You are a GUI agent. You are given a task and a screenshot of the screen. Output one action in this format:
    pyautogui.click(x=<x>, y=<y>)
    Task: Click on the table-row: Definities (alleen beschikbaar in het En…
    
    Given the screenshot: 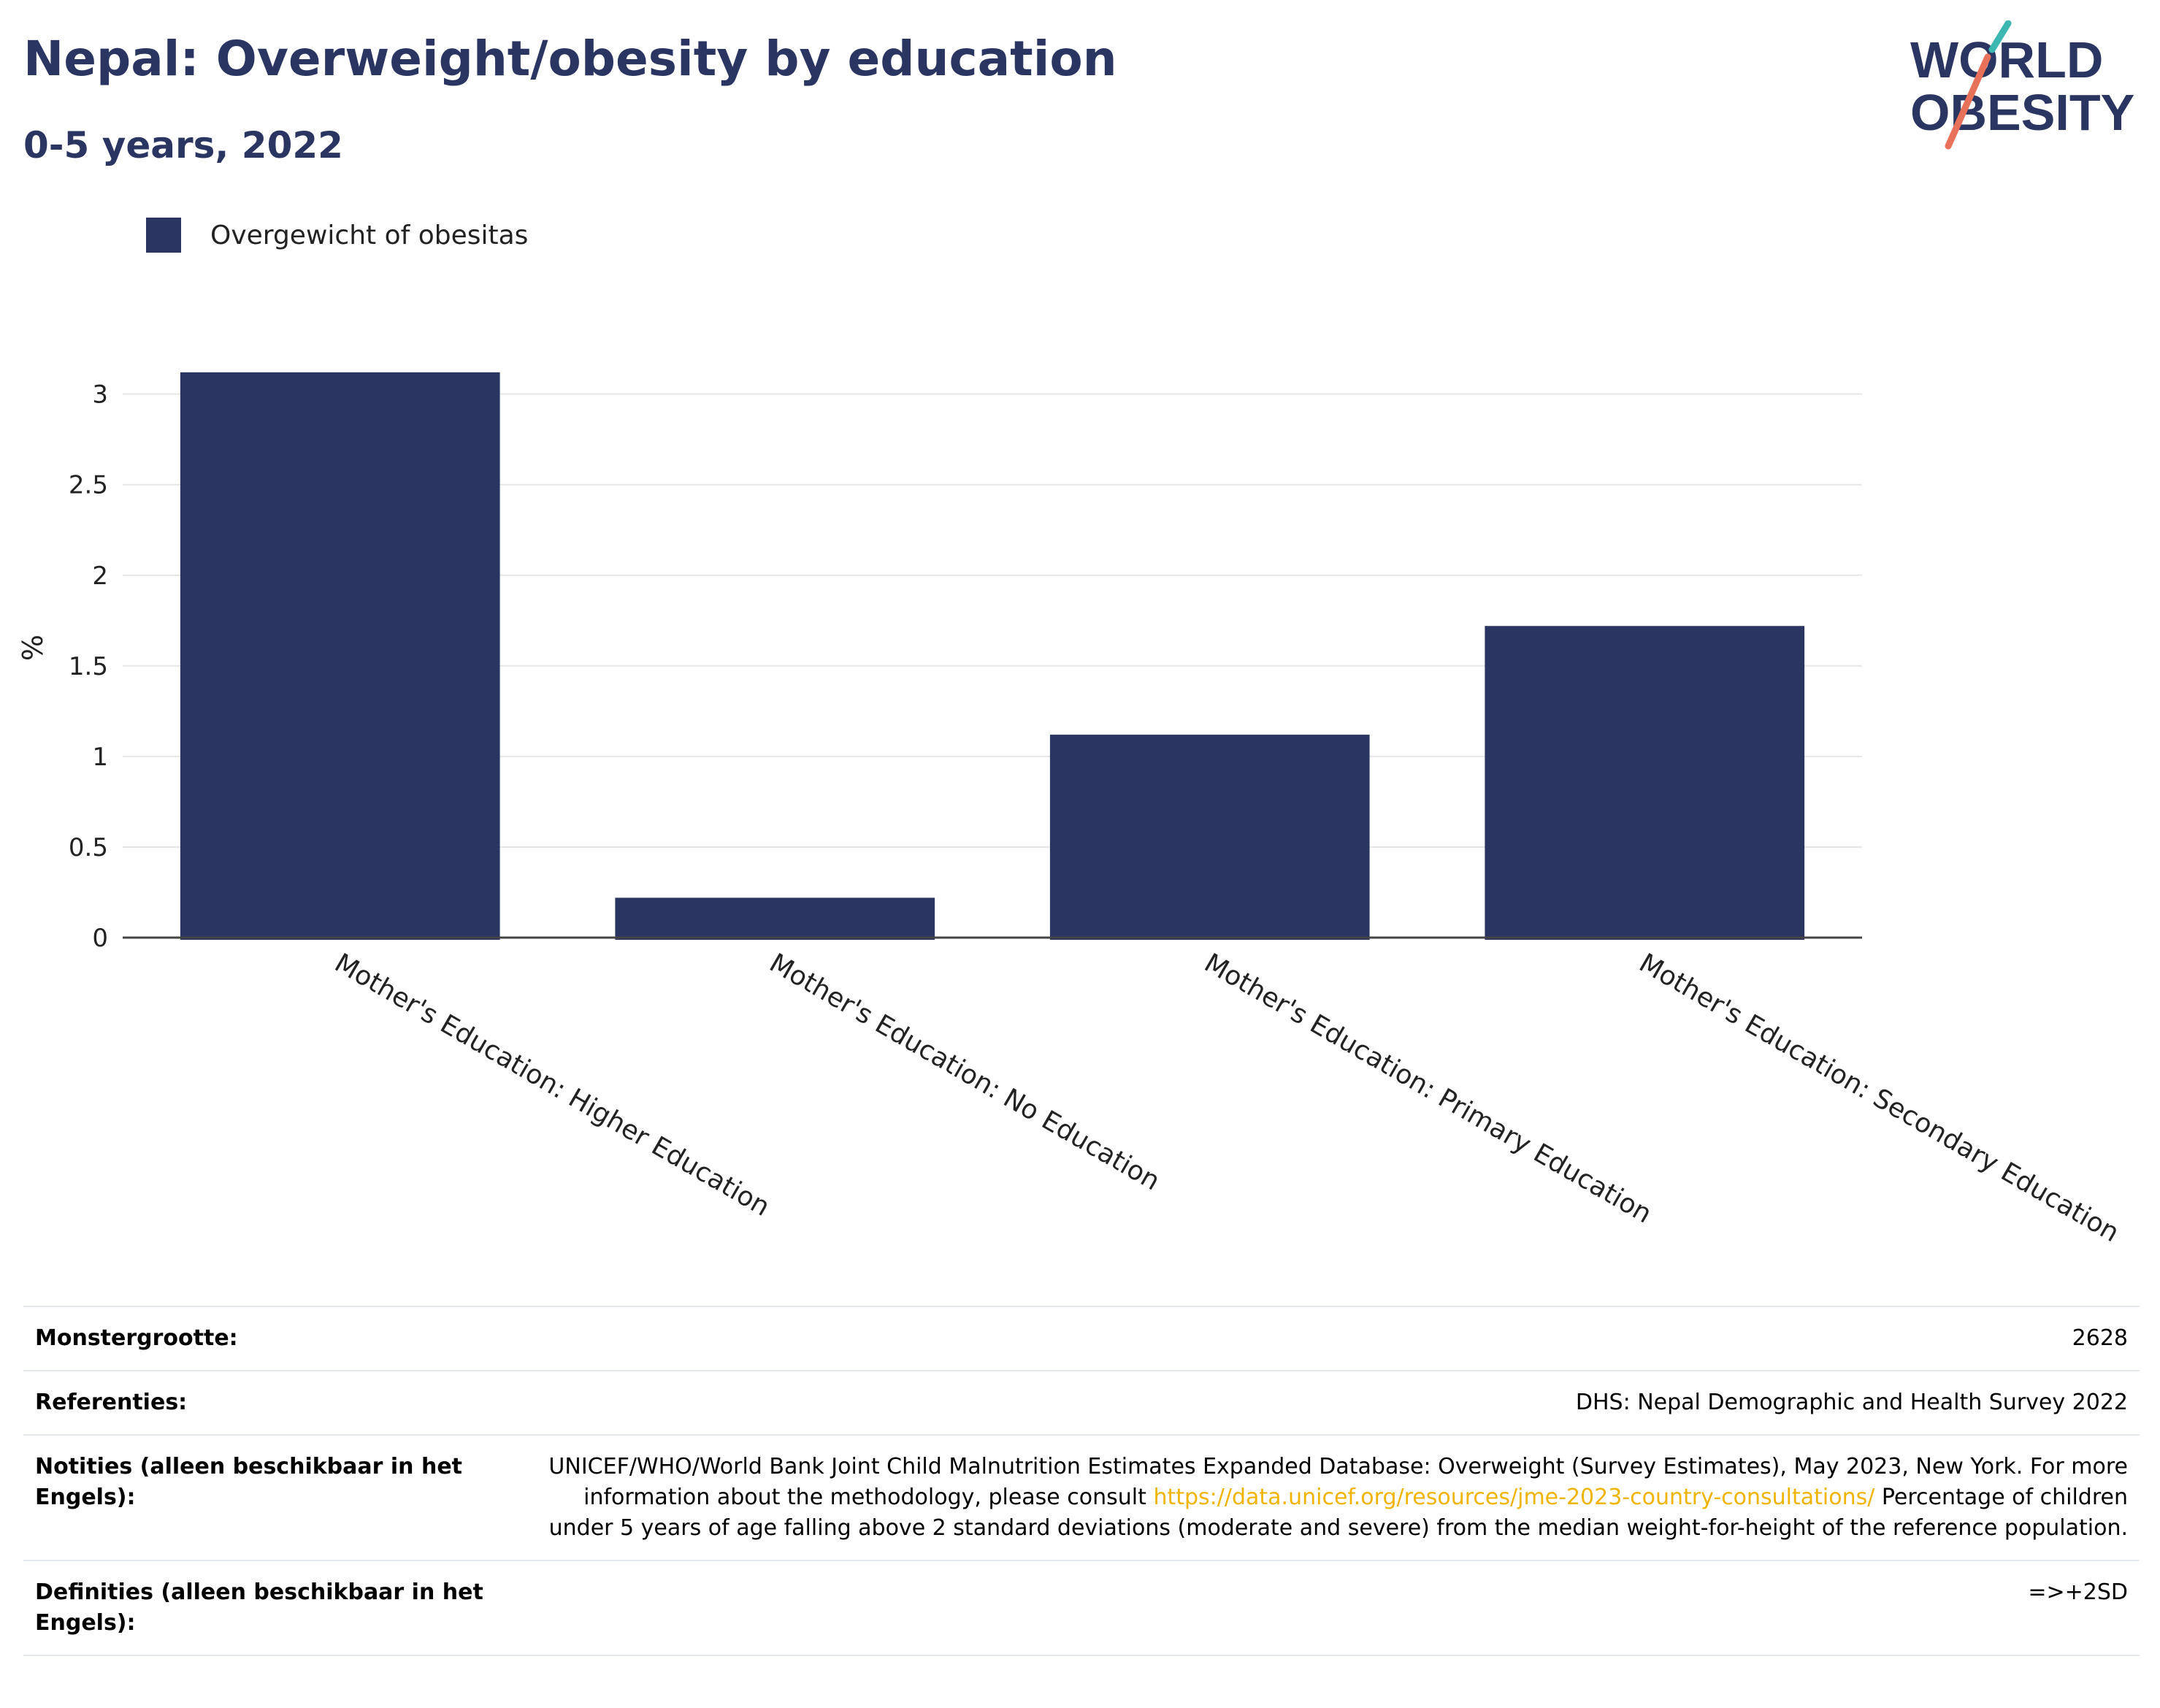 What is the action you would take?
    pyautogui.click(x=1081, y=1608)
    